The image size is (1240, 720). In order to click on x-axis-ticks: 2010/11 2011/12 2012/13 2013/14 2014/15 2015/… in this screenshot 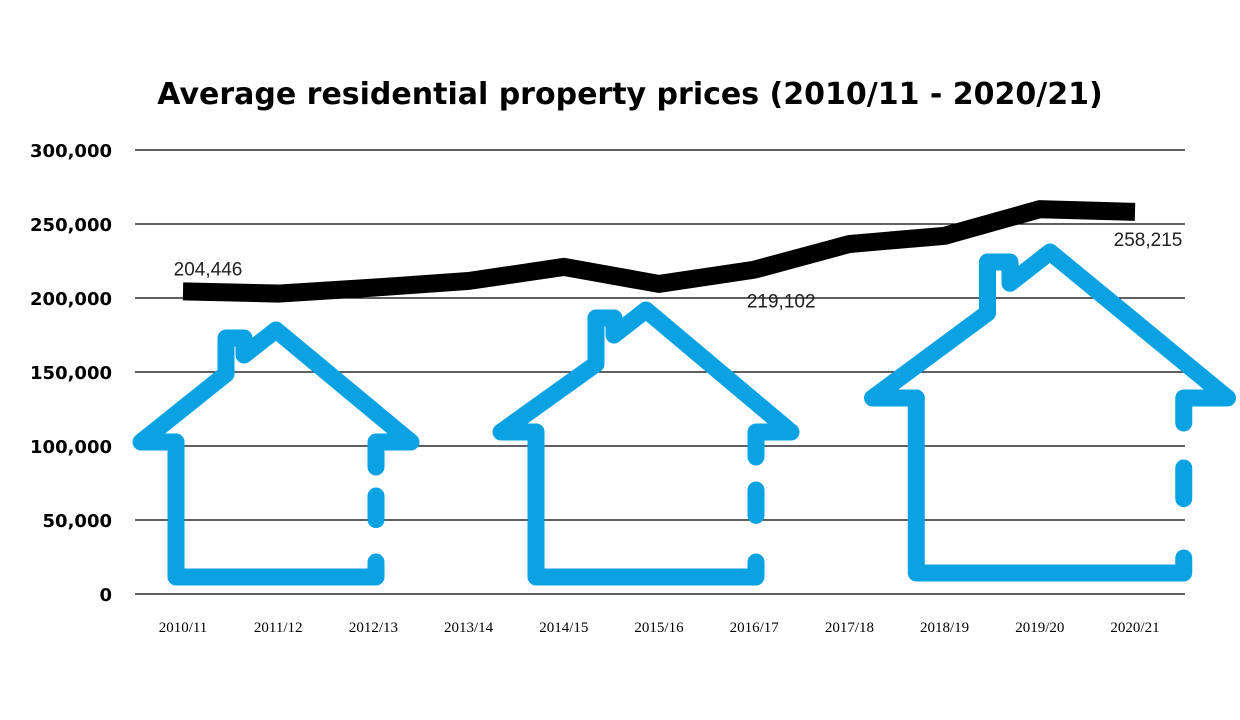, I will do `click(659, 628)`.